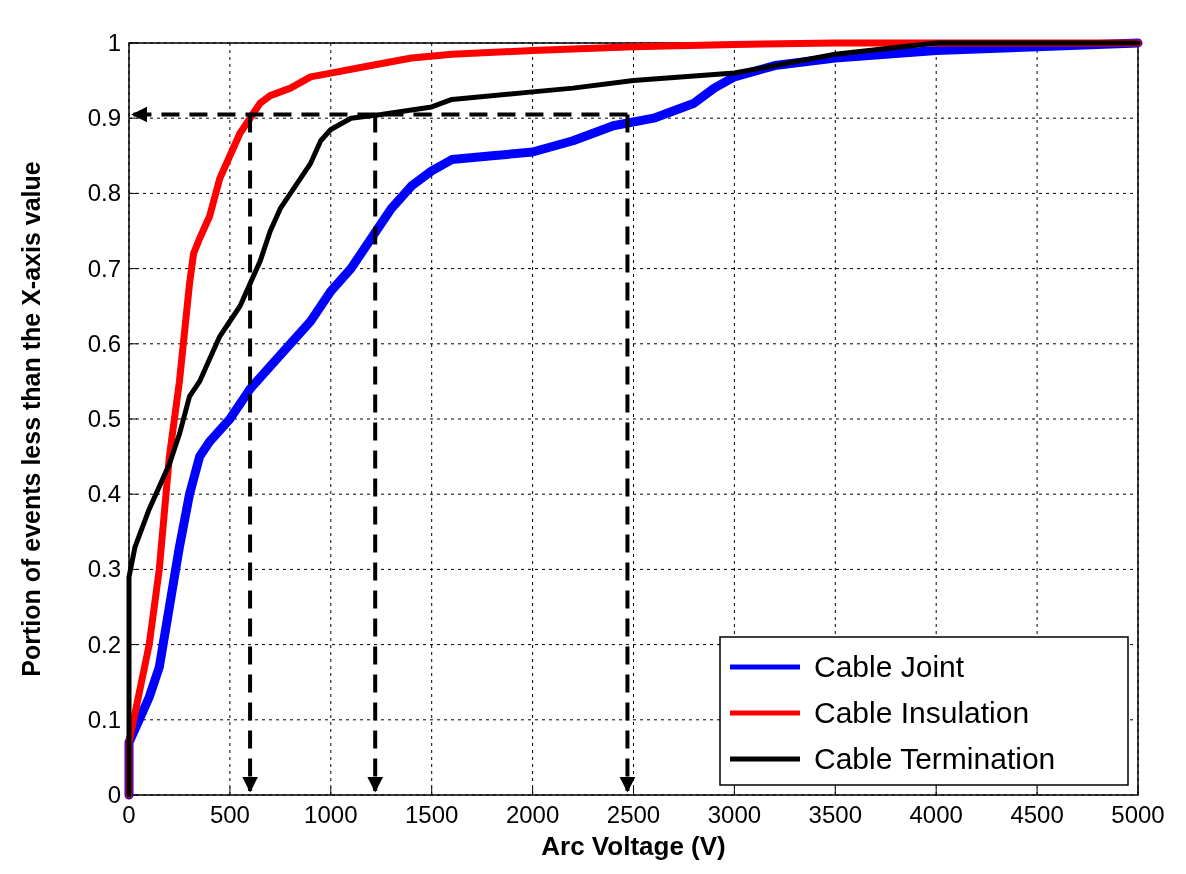  What do you see at coordinates (104, 719) in the screenshot?
I see `y-tick-label: 0.1` at bounding box center [104, 719].